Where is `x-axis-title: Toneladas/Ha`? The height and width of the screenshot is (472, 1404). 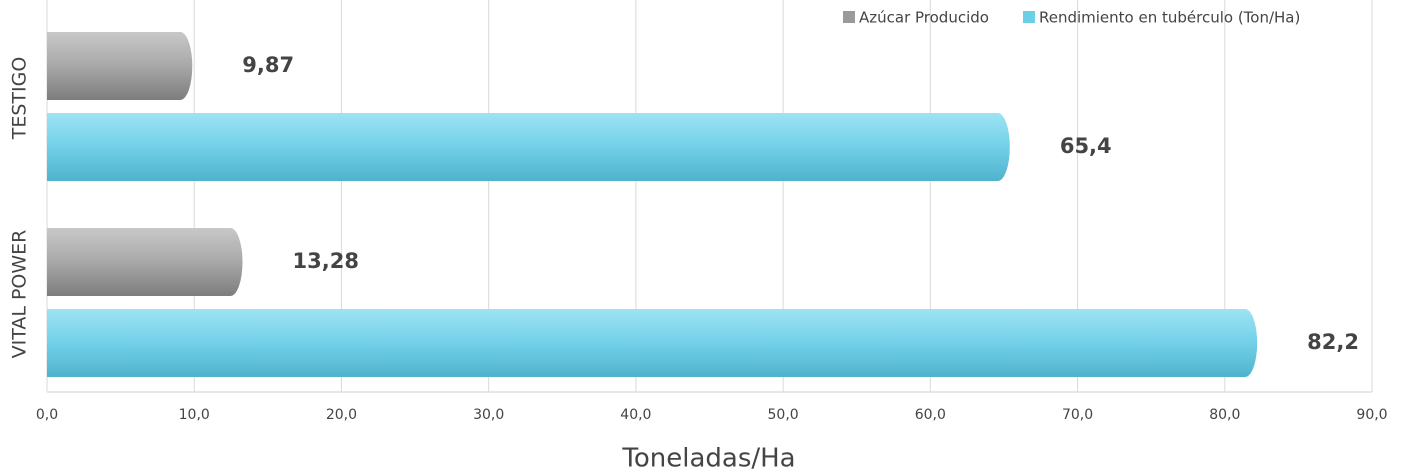
x-axis-title: Toneladas/Ha is located at coordinates (708, 458).